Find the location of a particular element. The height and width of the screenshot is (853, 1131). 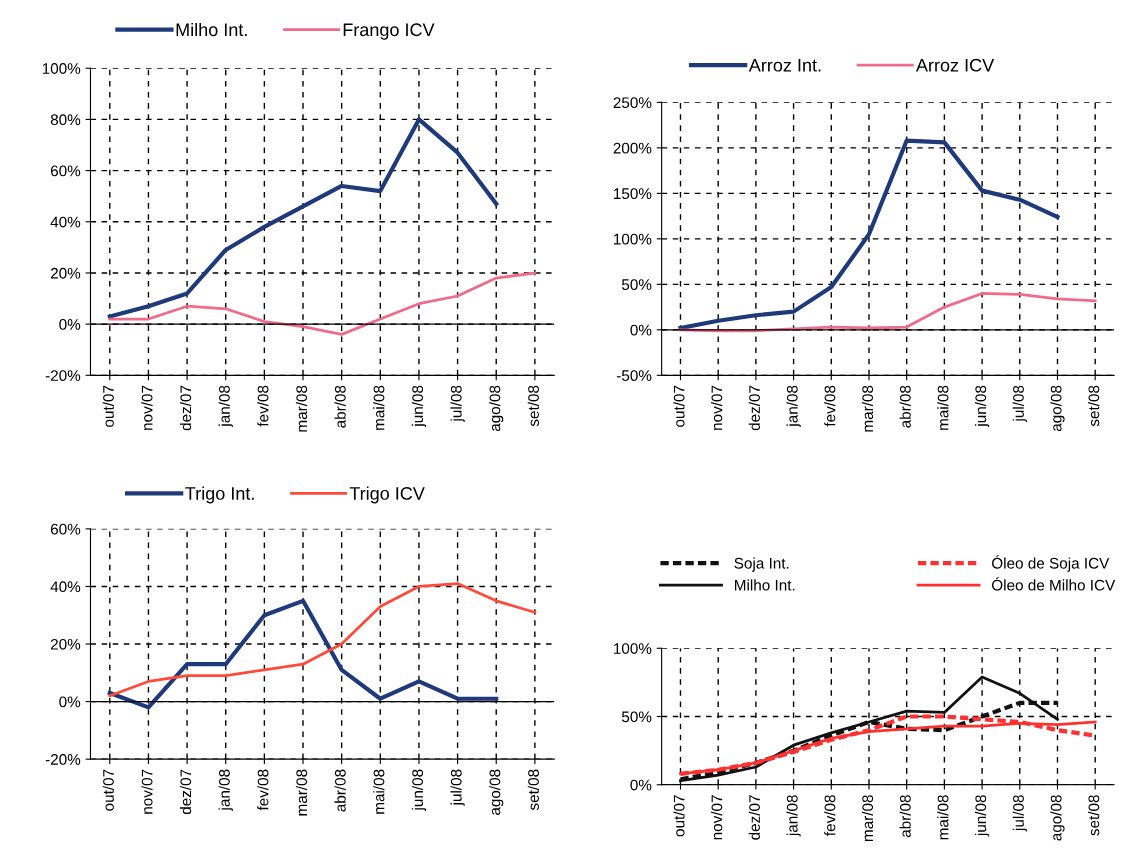

y-tick-label: 250% is located at coordinates (632, 103).